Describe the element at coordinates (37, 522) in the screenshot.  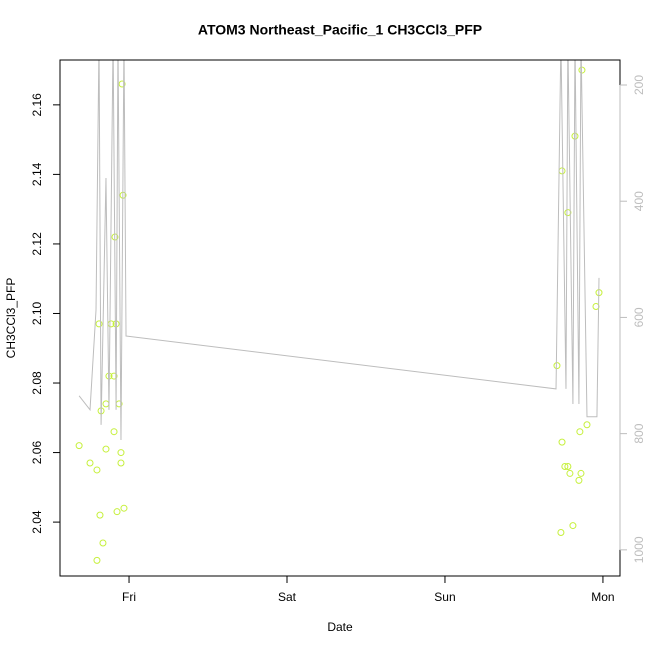
I see `y-tick-label: 2.04` at that location.